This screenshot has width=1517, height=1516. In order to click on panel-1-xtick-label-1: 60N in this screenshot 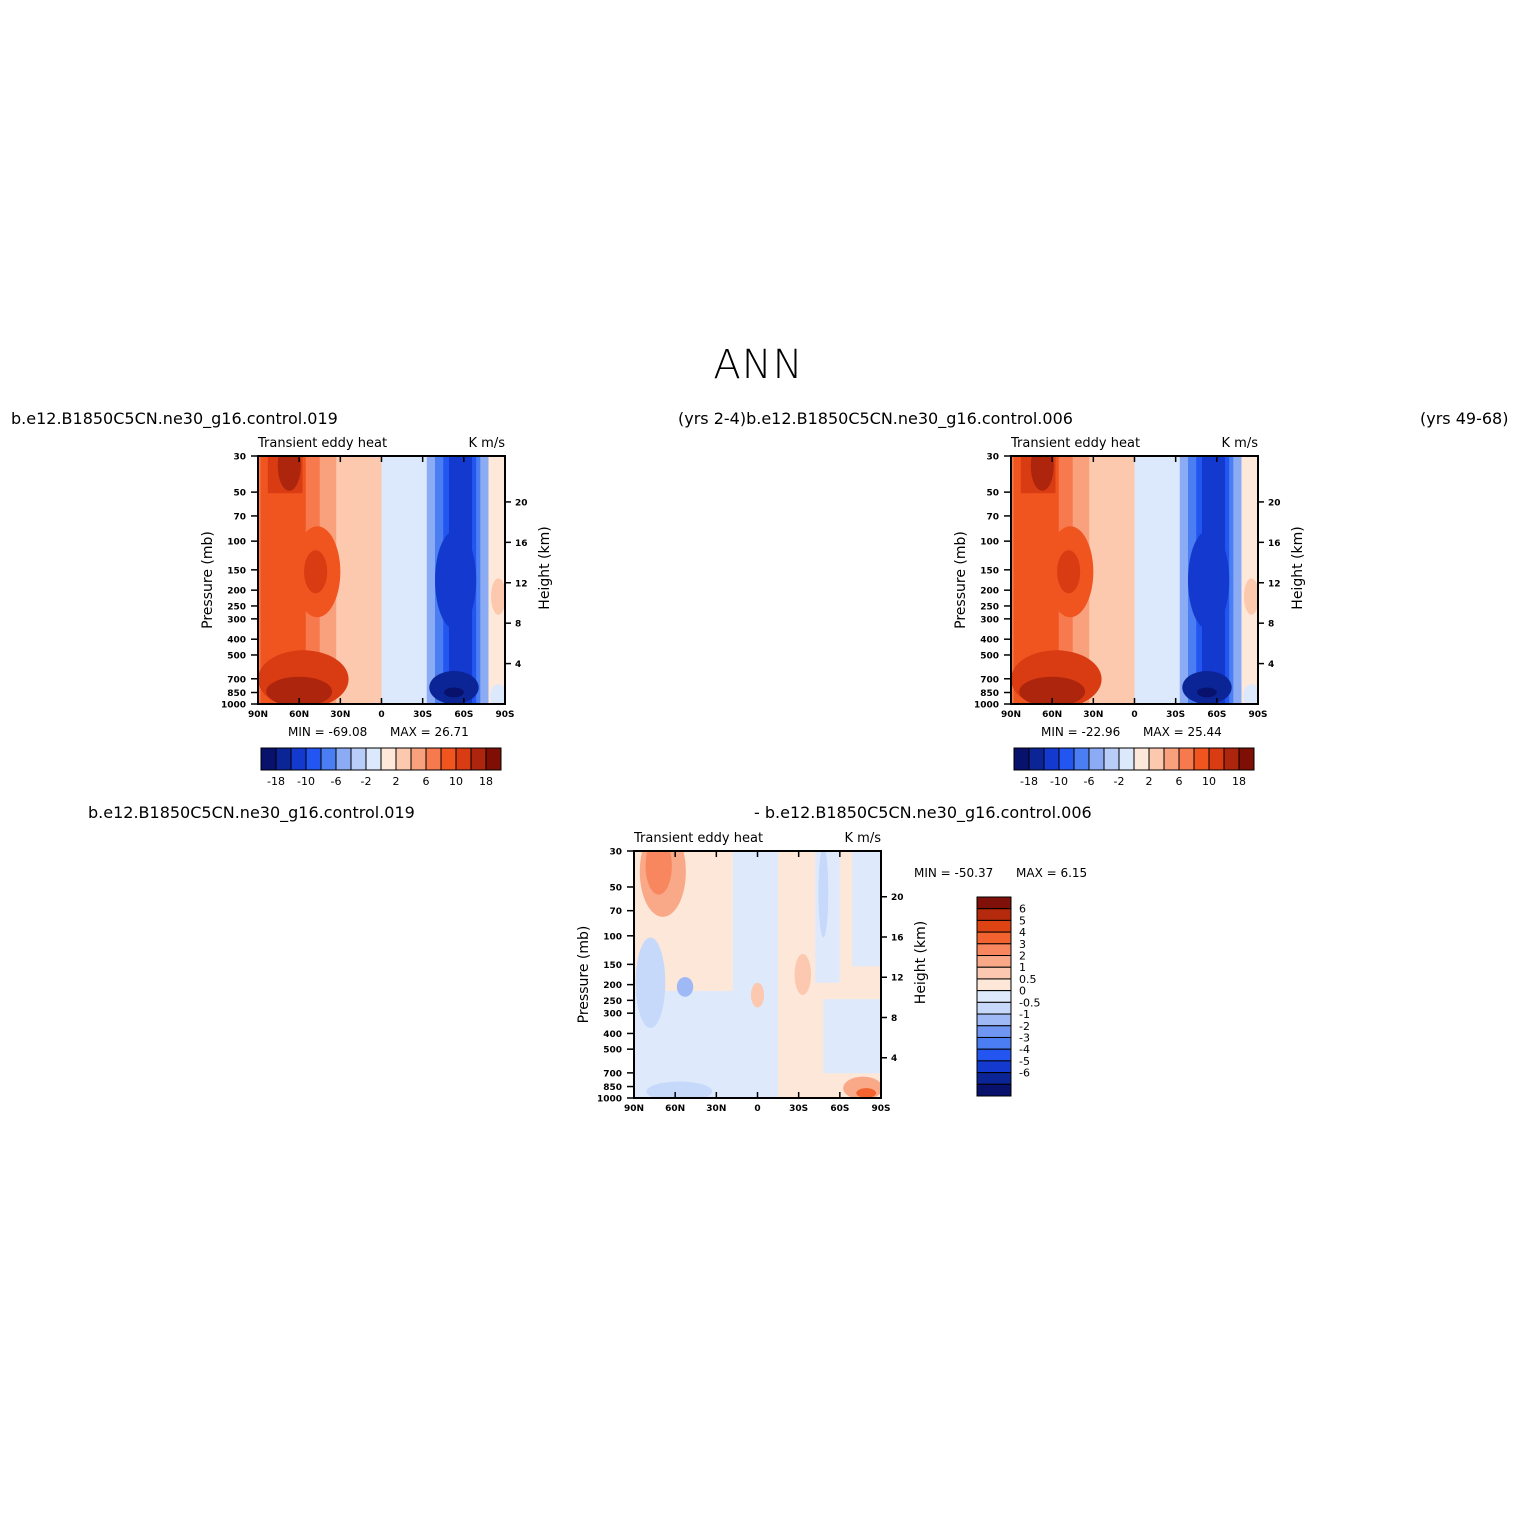, I will do `click(299, 715)`.